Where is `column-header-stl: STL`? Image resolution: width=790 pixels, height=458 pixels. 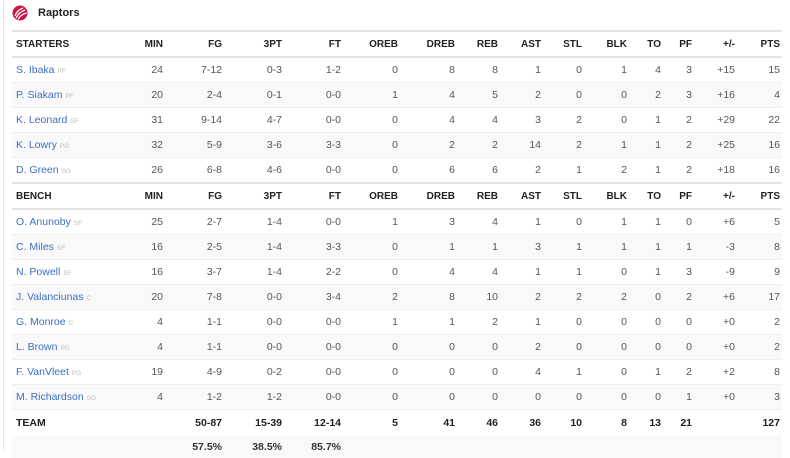 column-header-stl: STL is located at coordinates (572, 196).